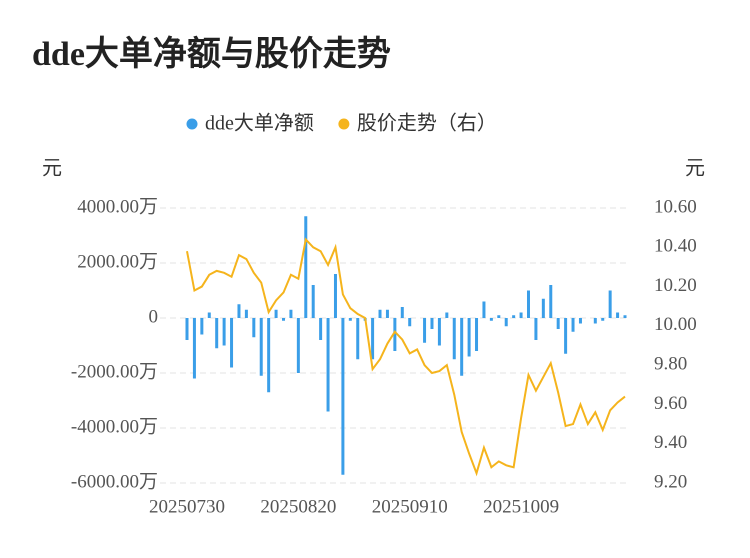 The height and width of the screenshot is (558, 750). What do you see at coordinates (52, 169) in the screenshot?
I see `y-axis-title: 元` at bounding box center [52, 169].